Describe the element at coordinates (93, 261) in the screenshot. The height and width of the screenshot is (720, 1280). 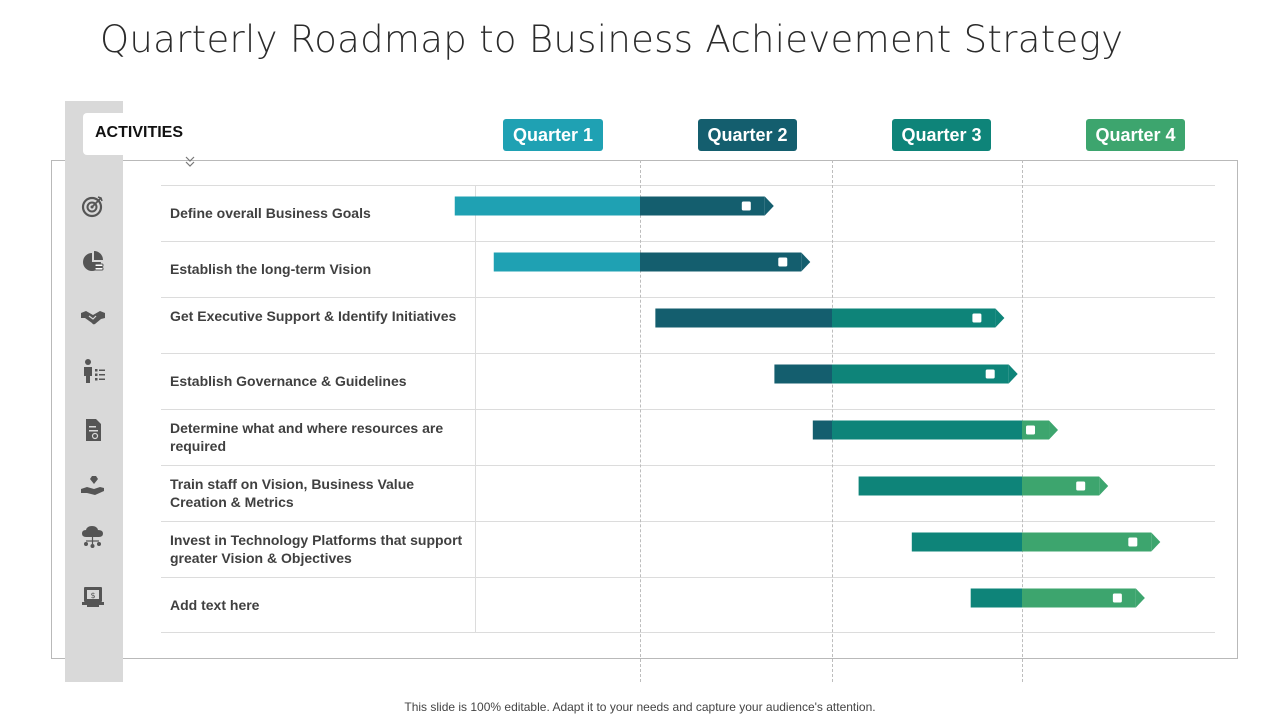
I see `pie-chart-coins-icon` at that location.